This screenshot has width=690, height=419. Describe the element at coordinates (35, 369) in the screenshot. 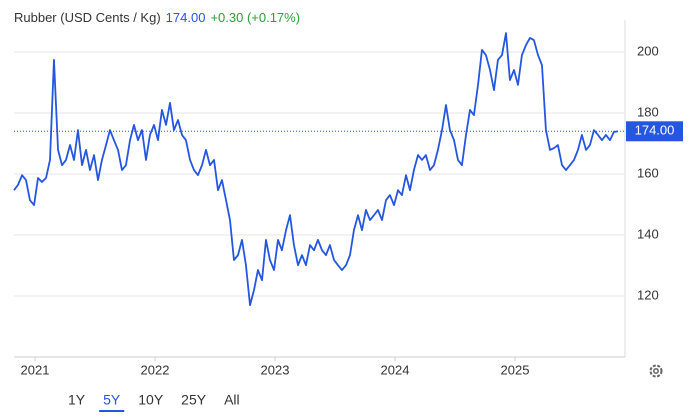

I see `x-tick-label: 2021` at that location.